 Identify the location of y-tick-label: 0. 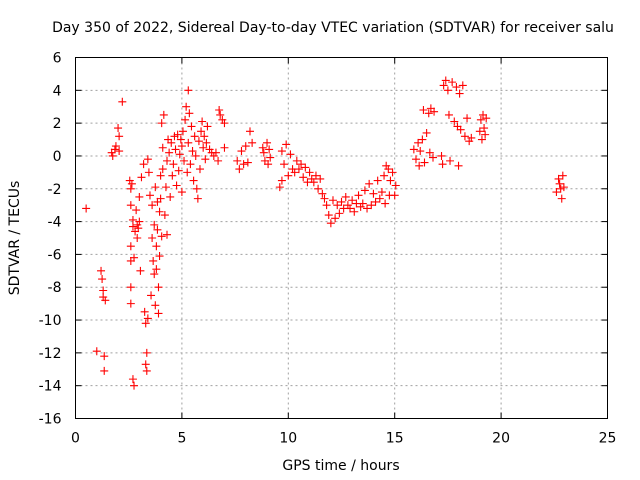
(57, 157).